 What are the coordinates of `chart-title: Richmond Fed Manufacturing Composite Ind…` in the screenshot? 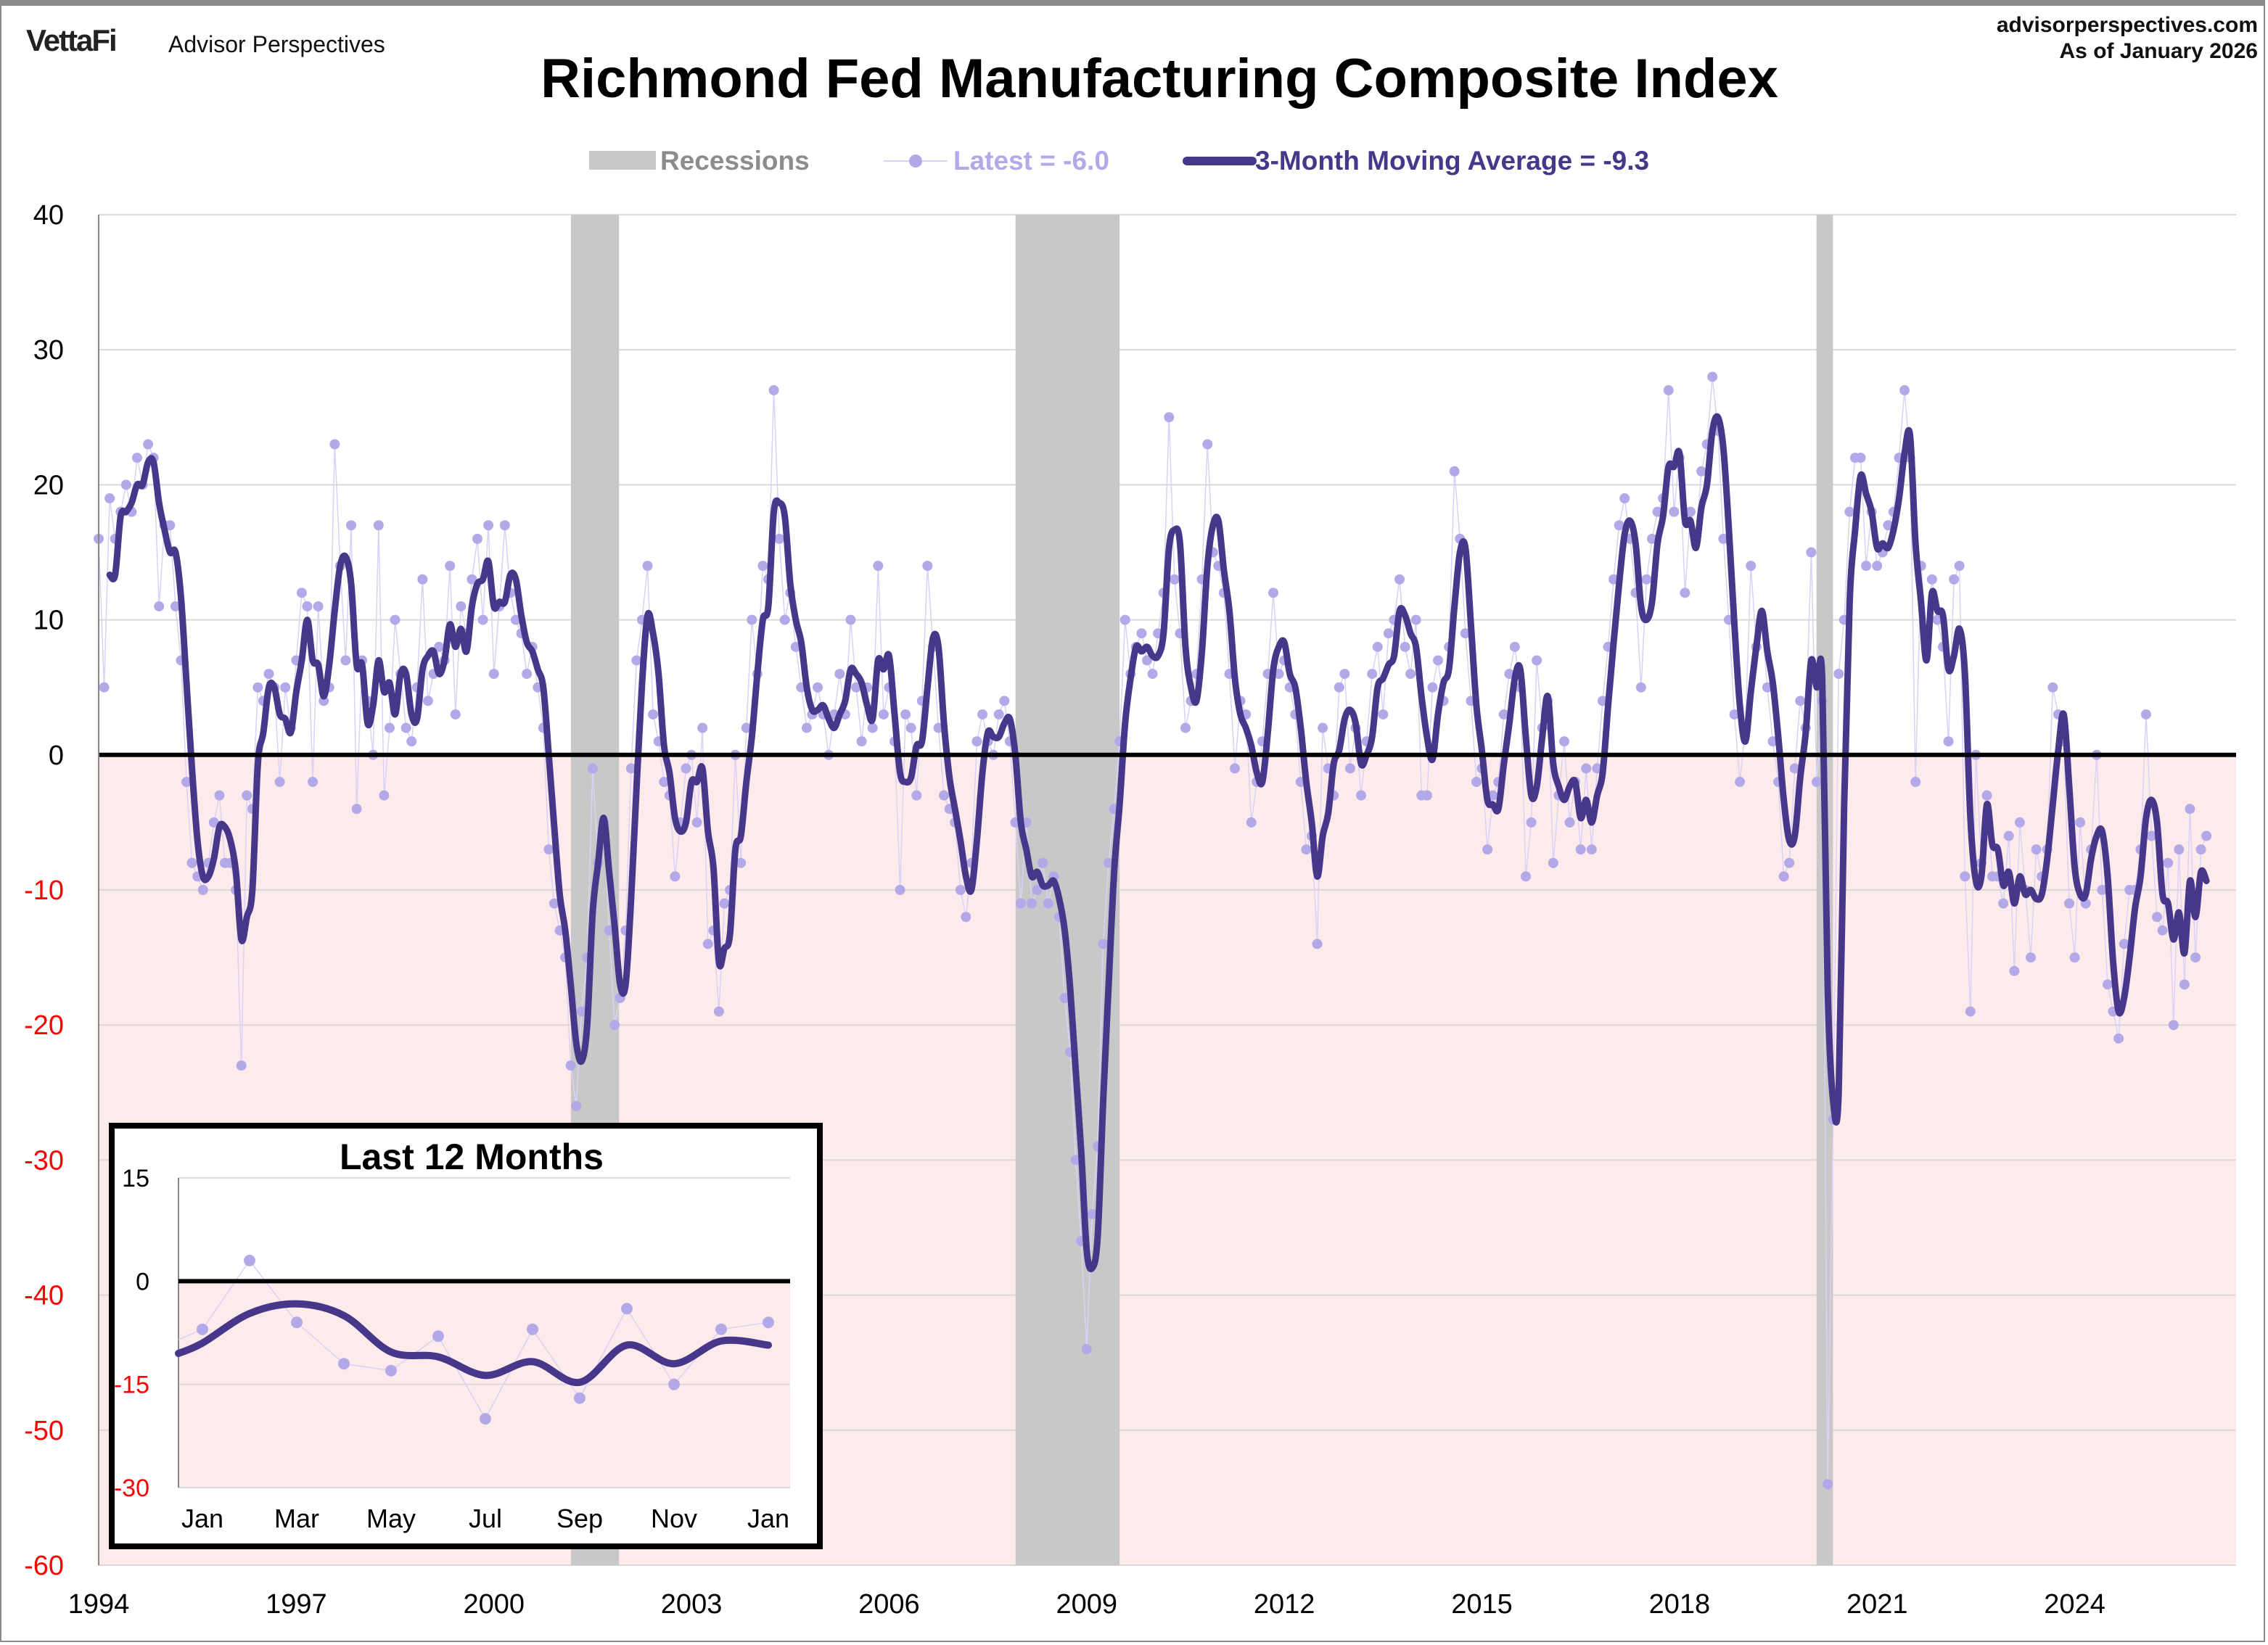 It's located at (1160, 79).